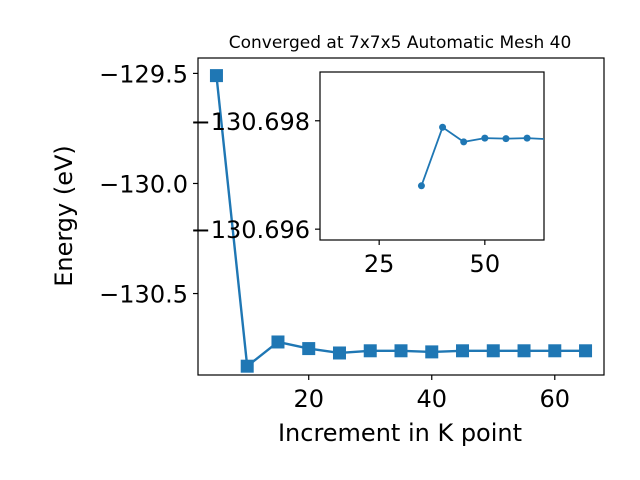 This screenshot has width=640, height=480. What do you see at coordinates (431, 399) in the screenshot?
I see `main-x-tick-label: 40` at bounding box center [431, 399].